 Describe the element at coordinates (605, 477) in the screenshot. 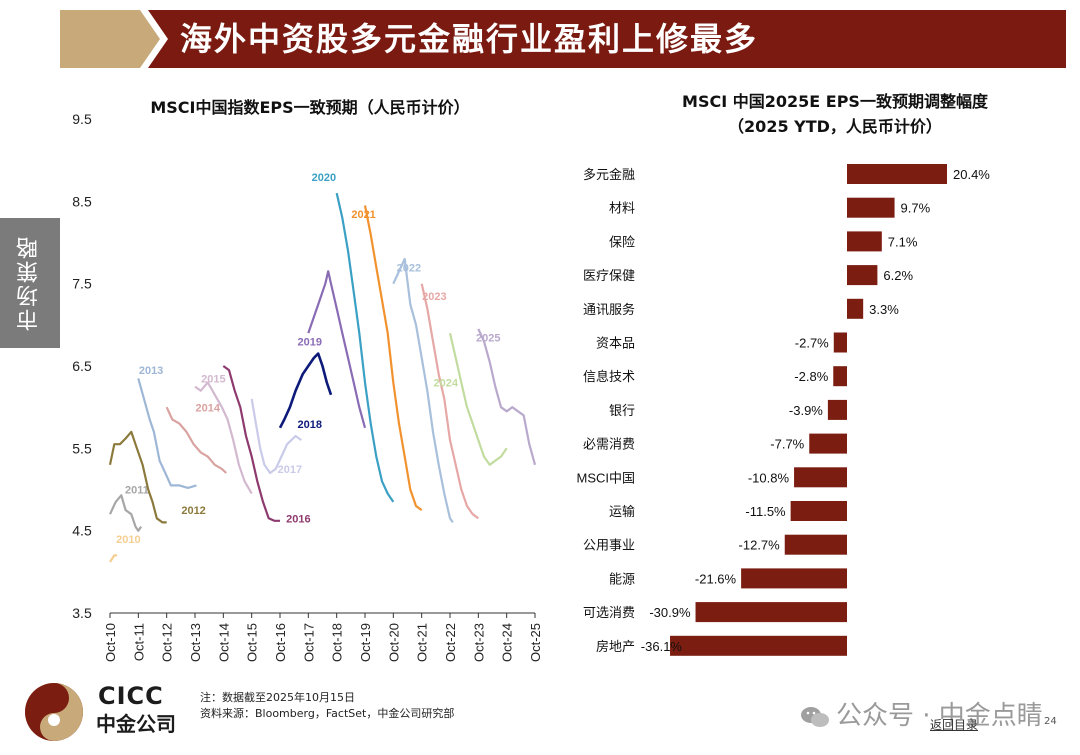

I see `category-label: MSCI中国` at that location.